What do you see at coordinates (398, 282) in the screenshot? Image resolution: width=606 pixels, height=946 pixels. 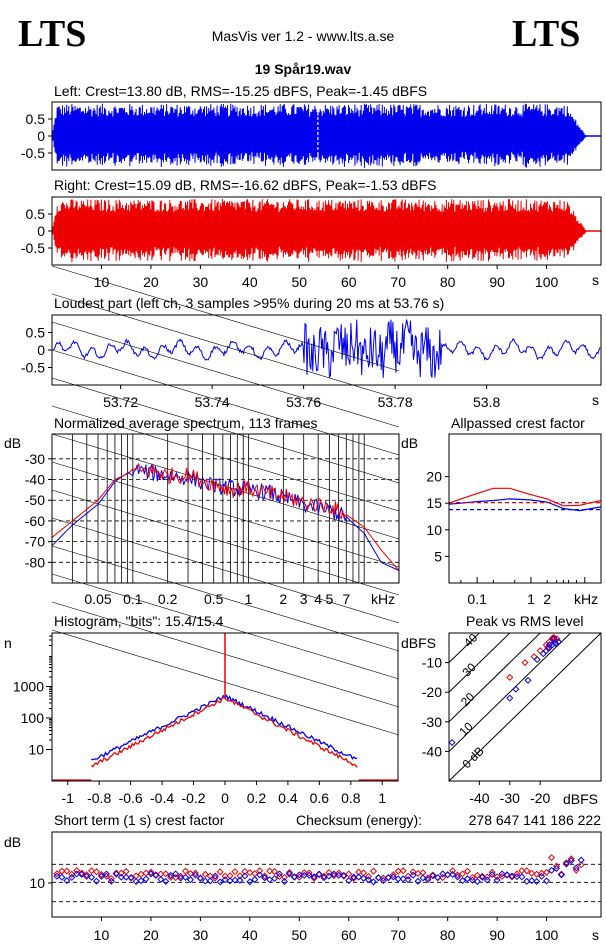 I see `right-waveform-xtick-label-6: 70` at bounding box center [398, 282].